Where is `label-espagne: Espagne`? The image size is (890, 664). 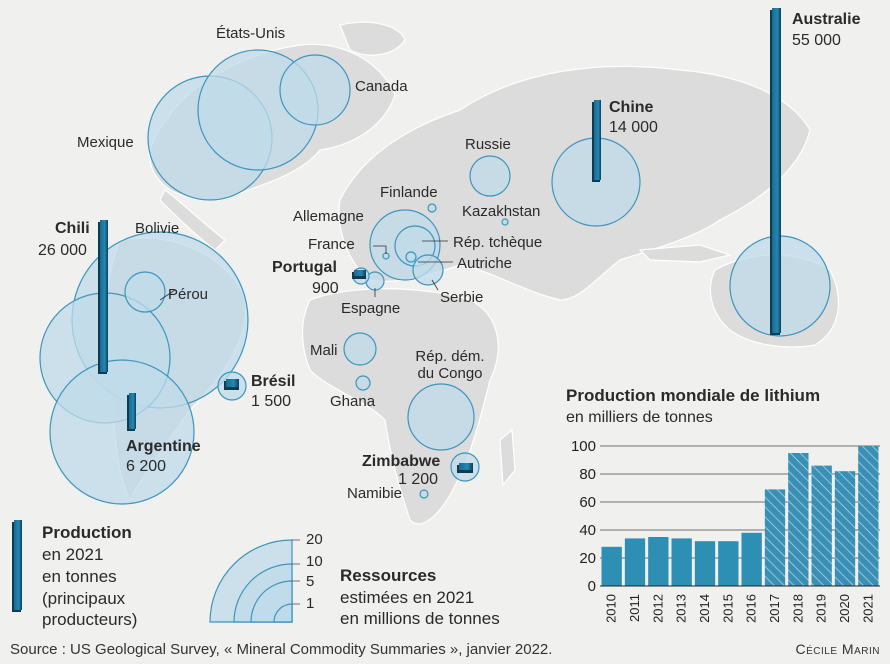
label-espagne: Espagne is located at coordinates (371, 308).